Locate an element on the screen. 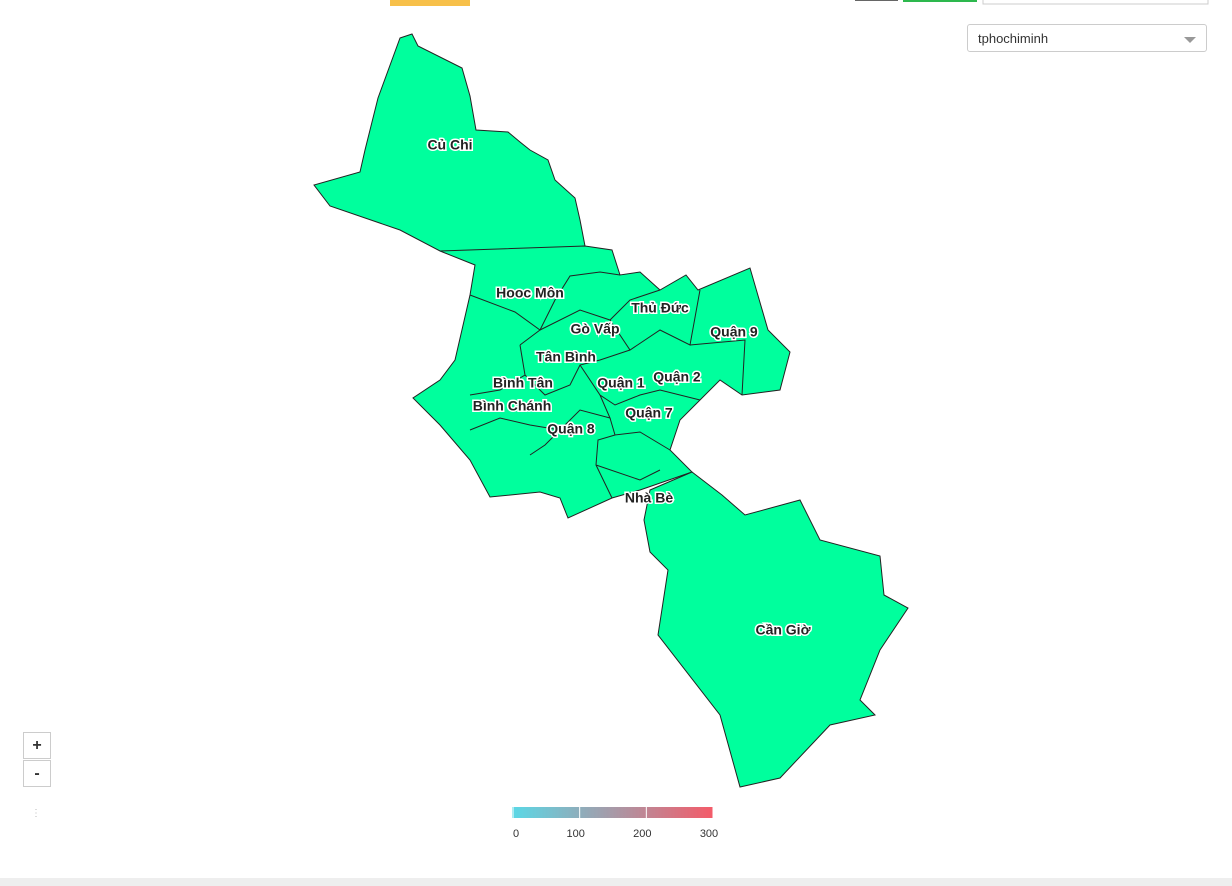 This screenshot has width=1232, height=886. district-label: Hooc Môn is located at coordinates (530, 293).